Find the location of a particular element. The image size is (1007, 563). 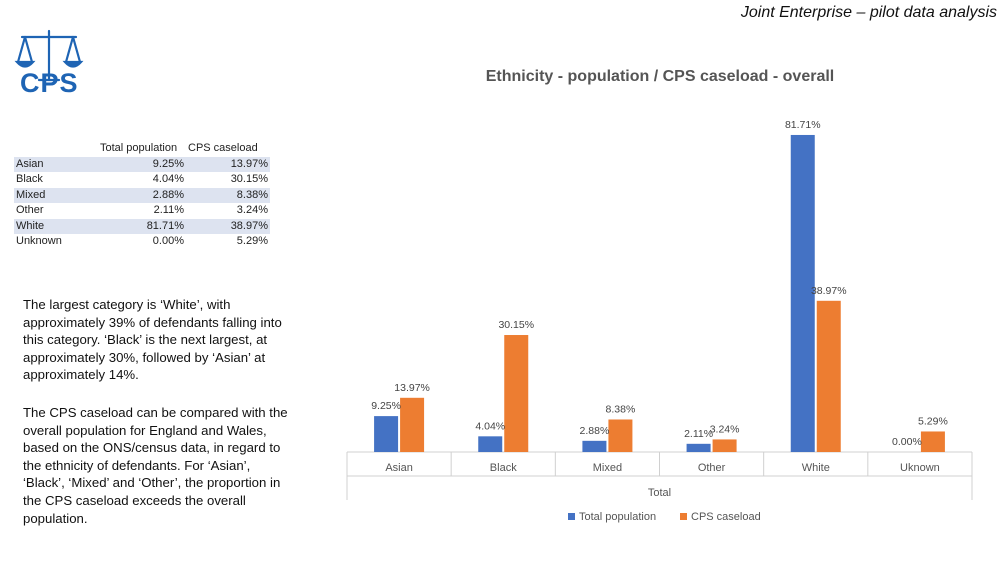

page-header-title: Joint Enterprise – pilot data analysis is located at coordinates (868, 12).